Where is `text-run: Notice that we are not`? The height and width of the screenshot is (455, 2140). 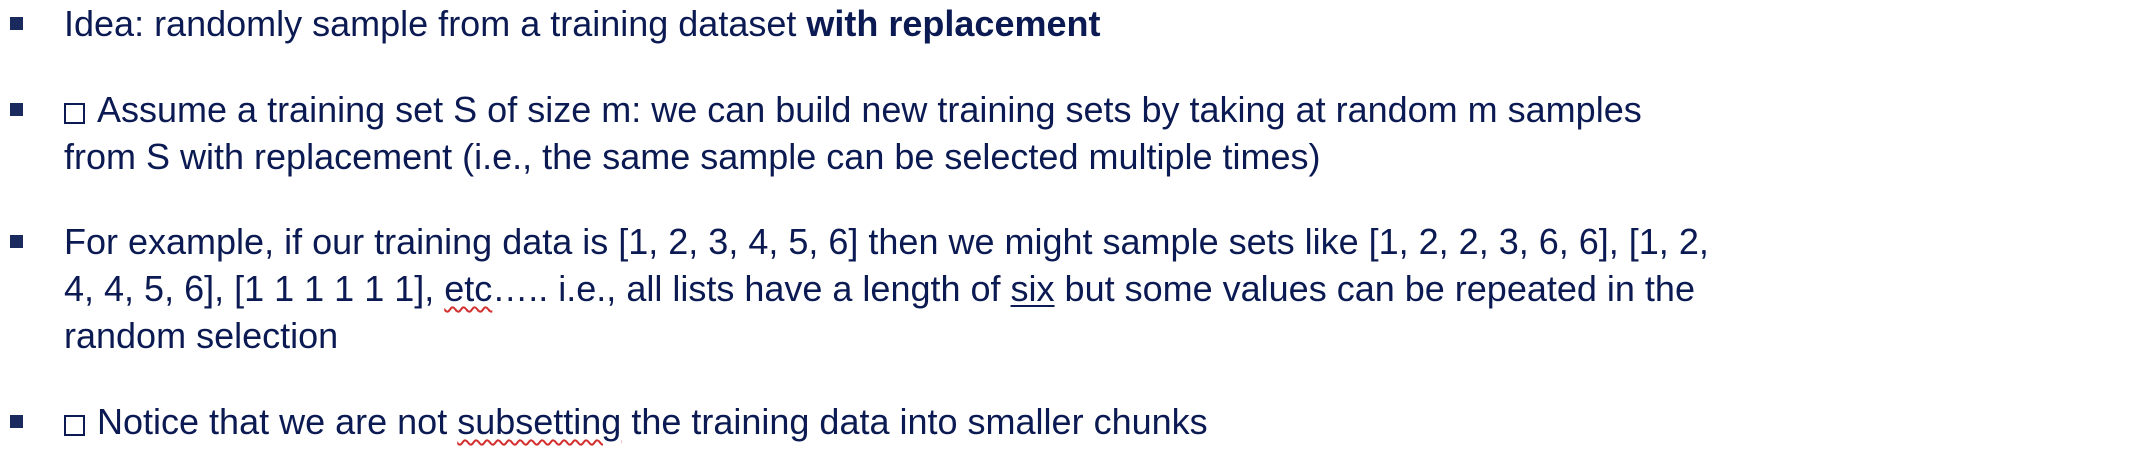 text-run: Notice that we are not is located at coordinates (277, 421).